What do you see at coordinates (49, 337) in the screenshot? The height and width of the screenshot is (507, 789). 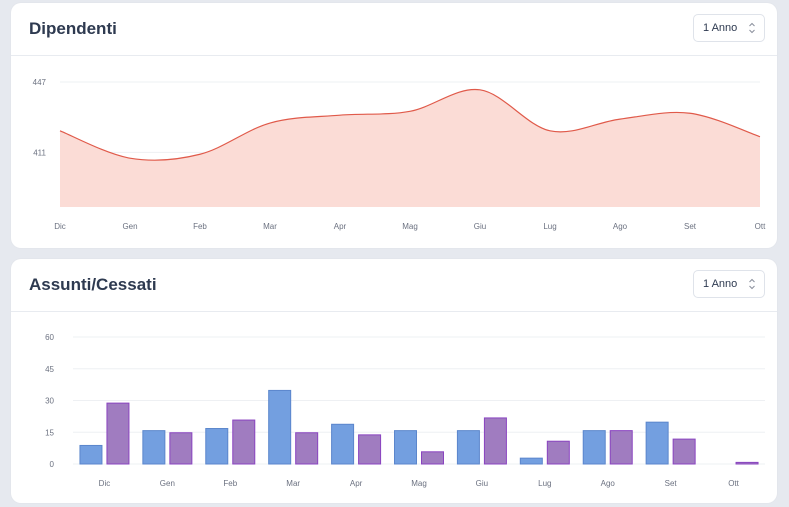 I see `y-tick-label: 60` at bounding box center [49, 337].